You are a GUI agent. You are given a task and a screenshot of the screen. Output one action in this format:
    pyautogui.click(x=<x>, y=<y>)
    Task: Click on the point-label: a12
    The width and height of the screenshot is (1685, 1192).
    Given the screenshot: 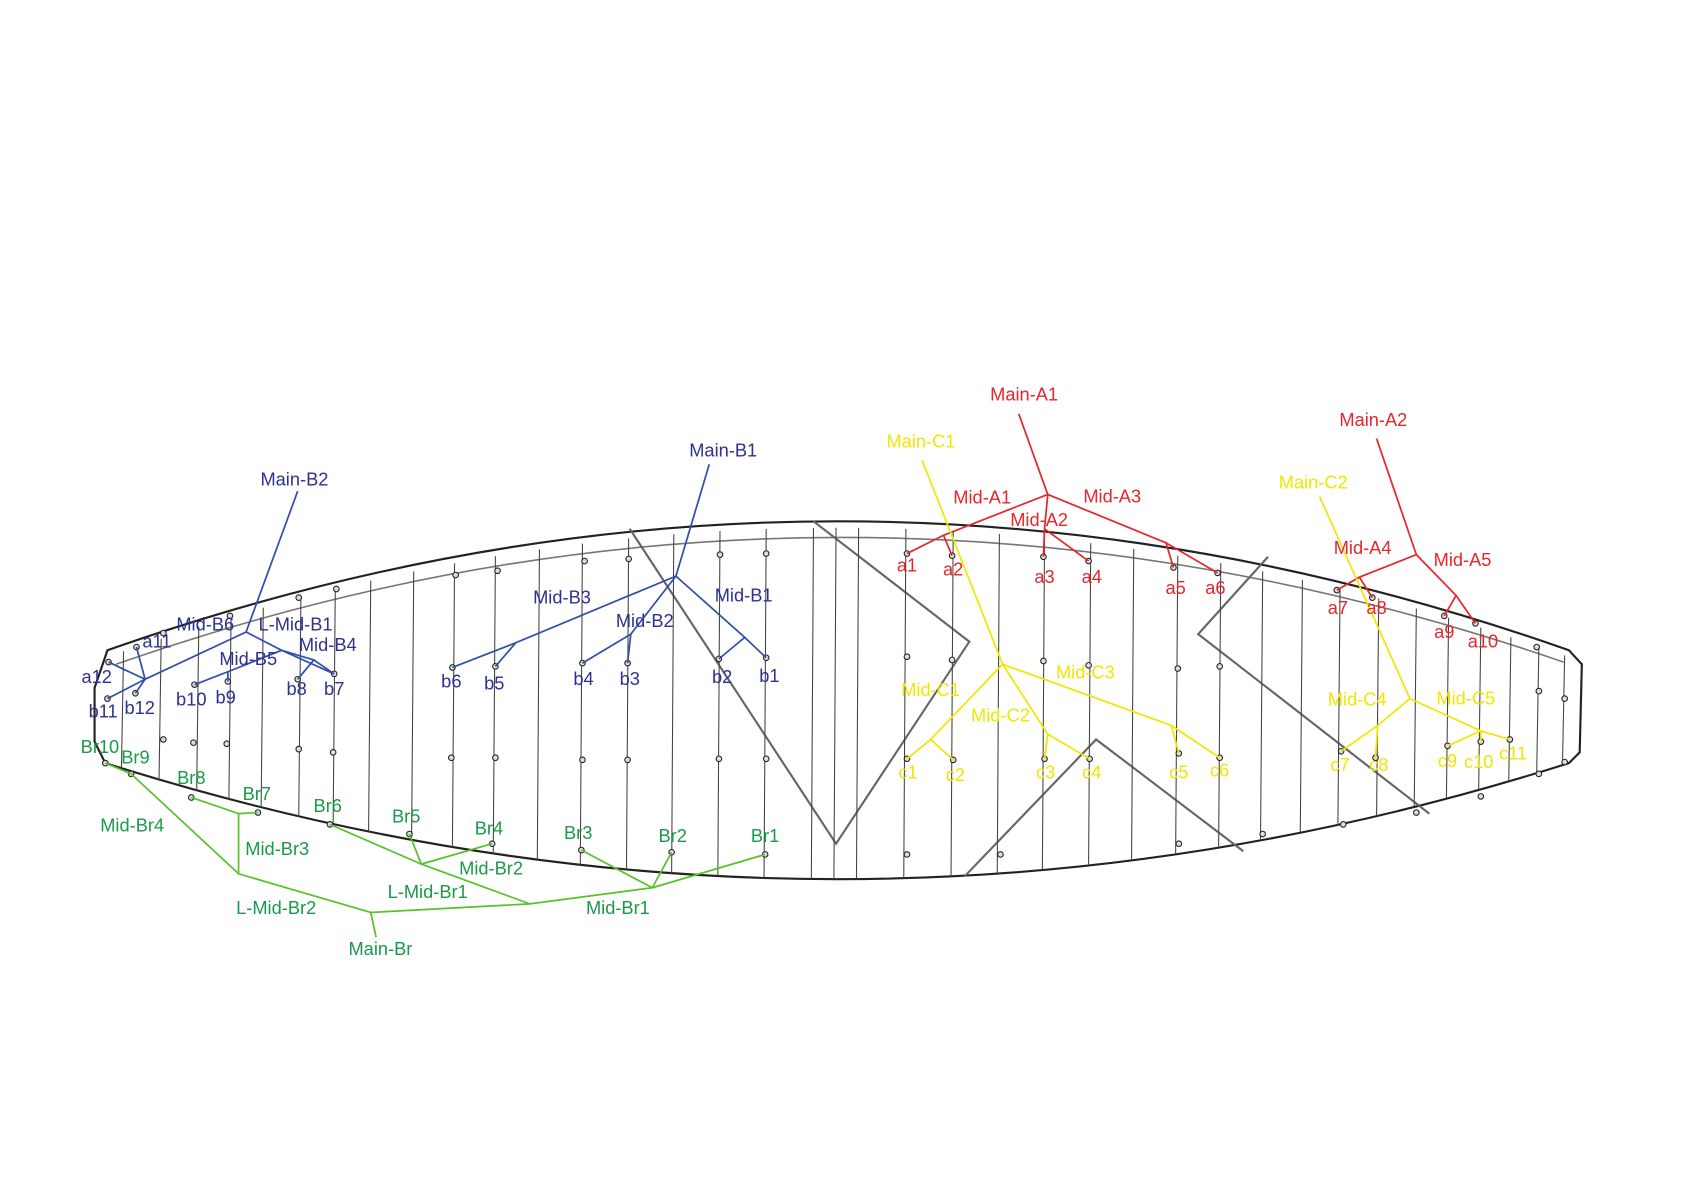 What is the action you would take?
    pyautogui.click(x=96, y=676)
    